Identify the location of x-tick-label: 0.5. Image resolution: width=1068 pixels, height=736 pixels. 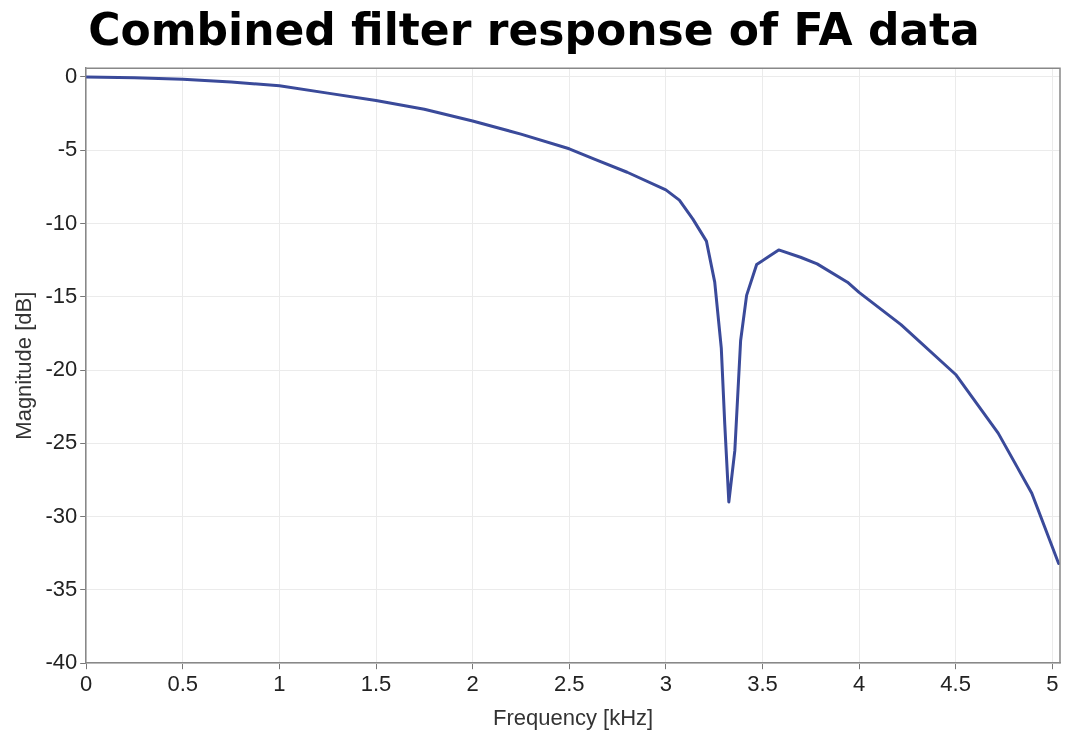
(183, 684).